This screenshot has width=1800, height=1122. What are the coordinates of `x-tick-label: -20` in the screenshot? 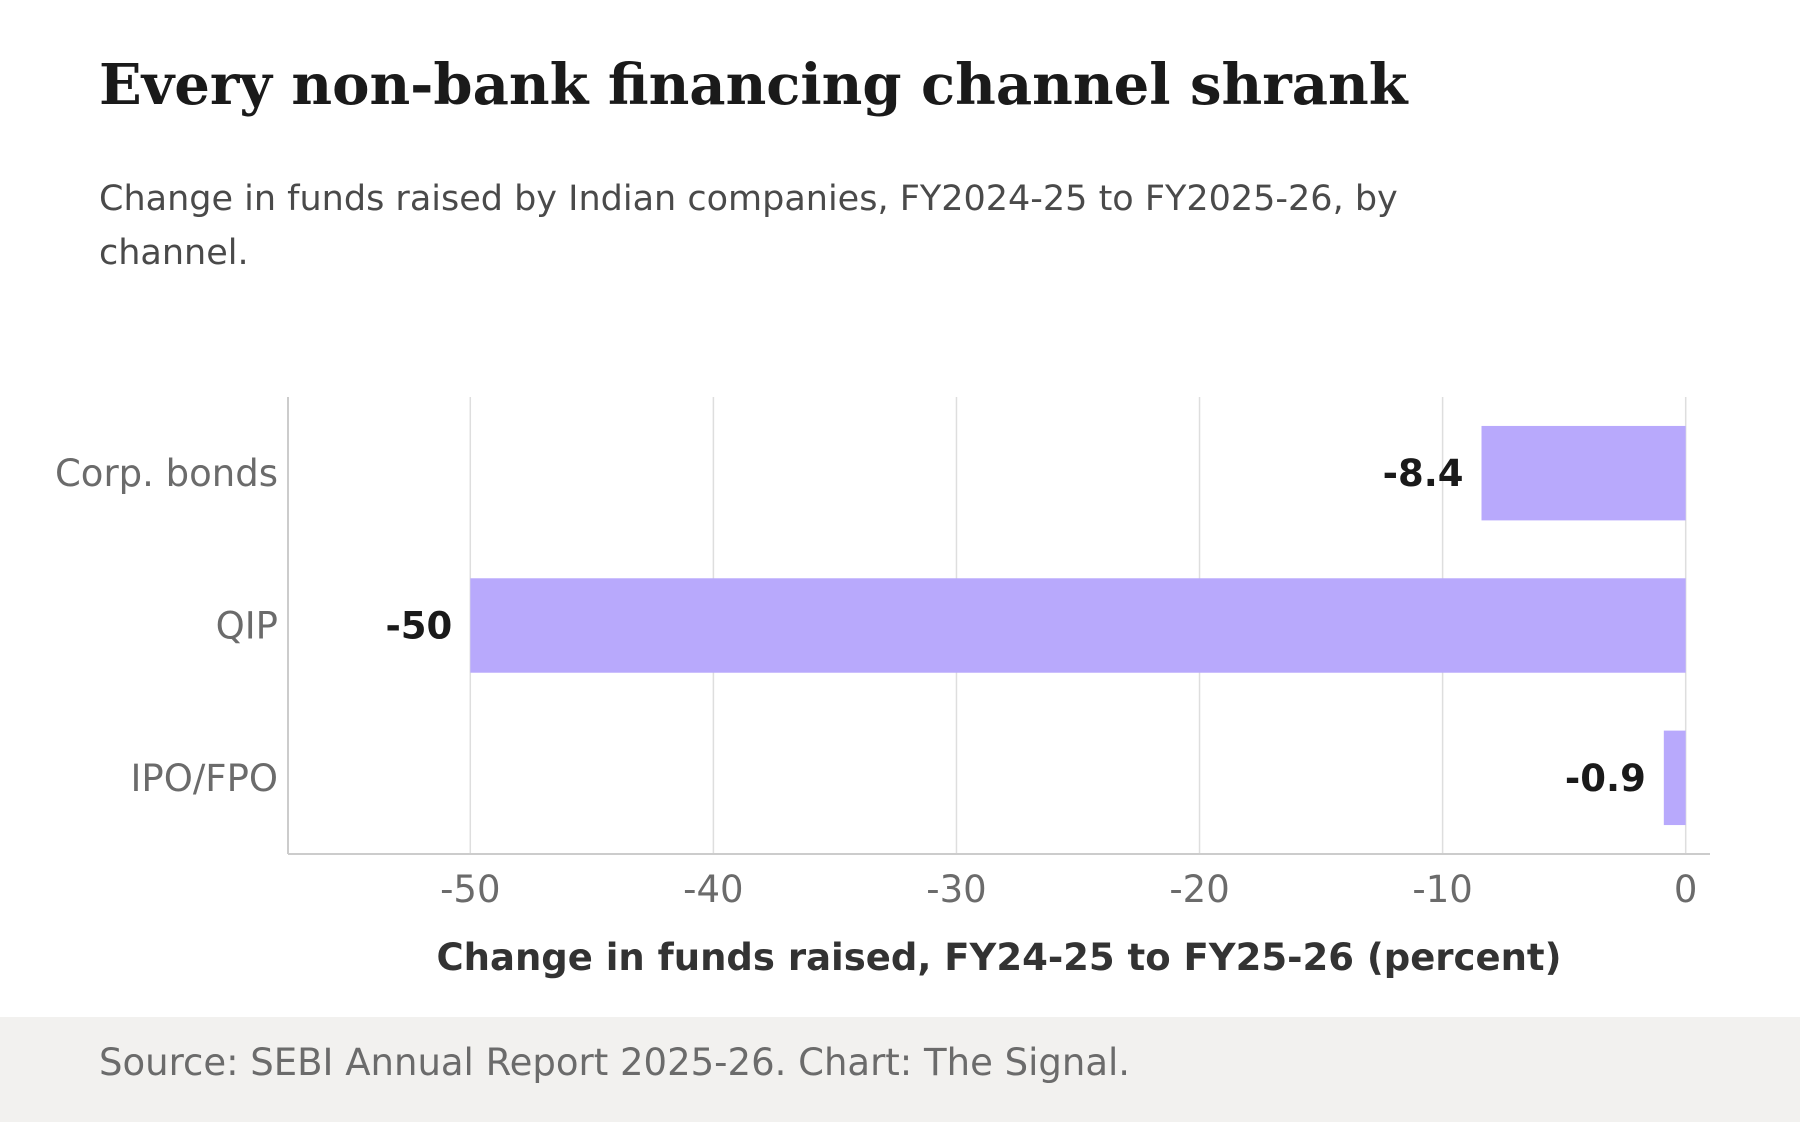 It's located at (1199, 889).